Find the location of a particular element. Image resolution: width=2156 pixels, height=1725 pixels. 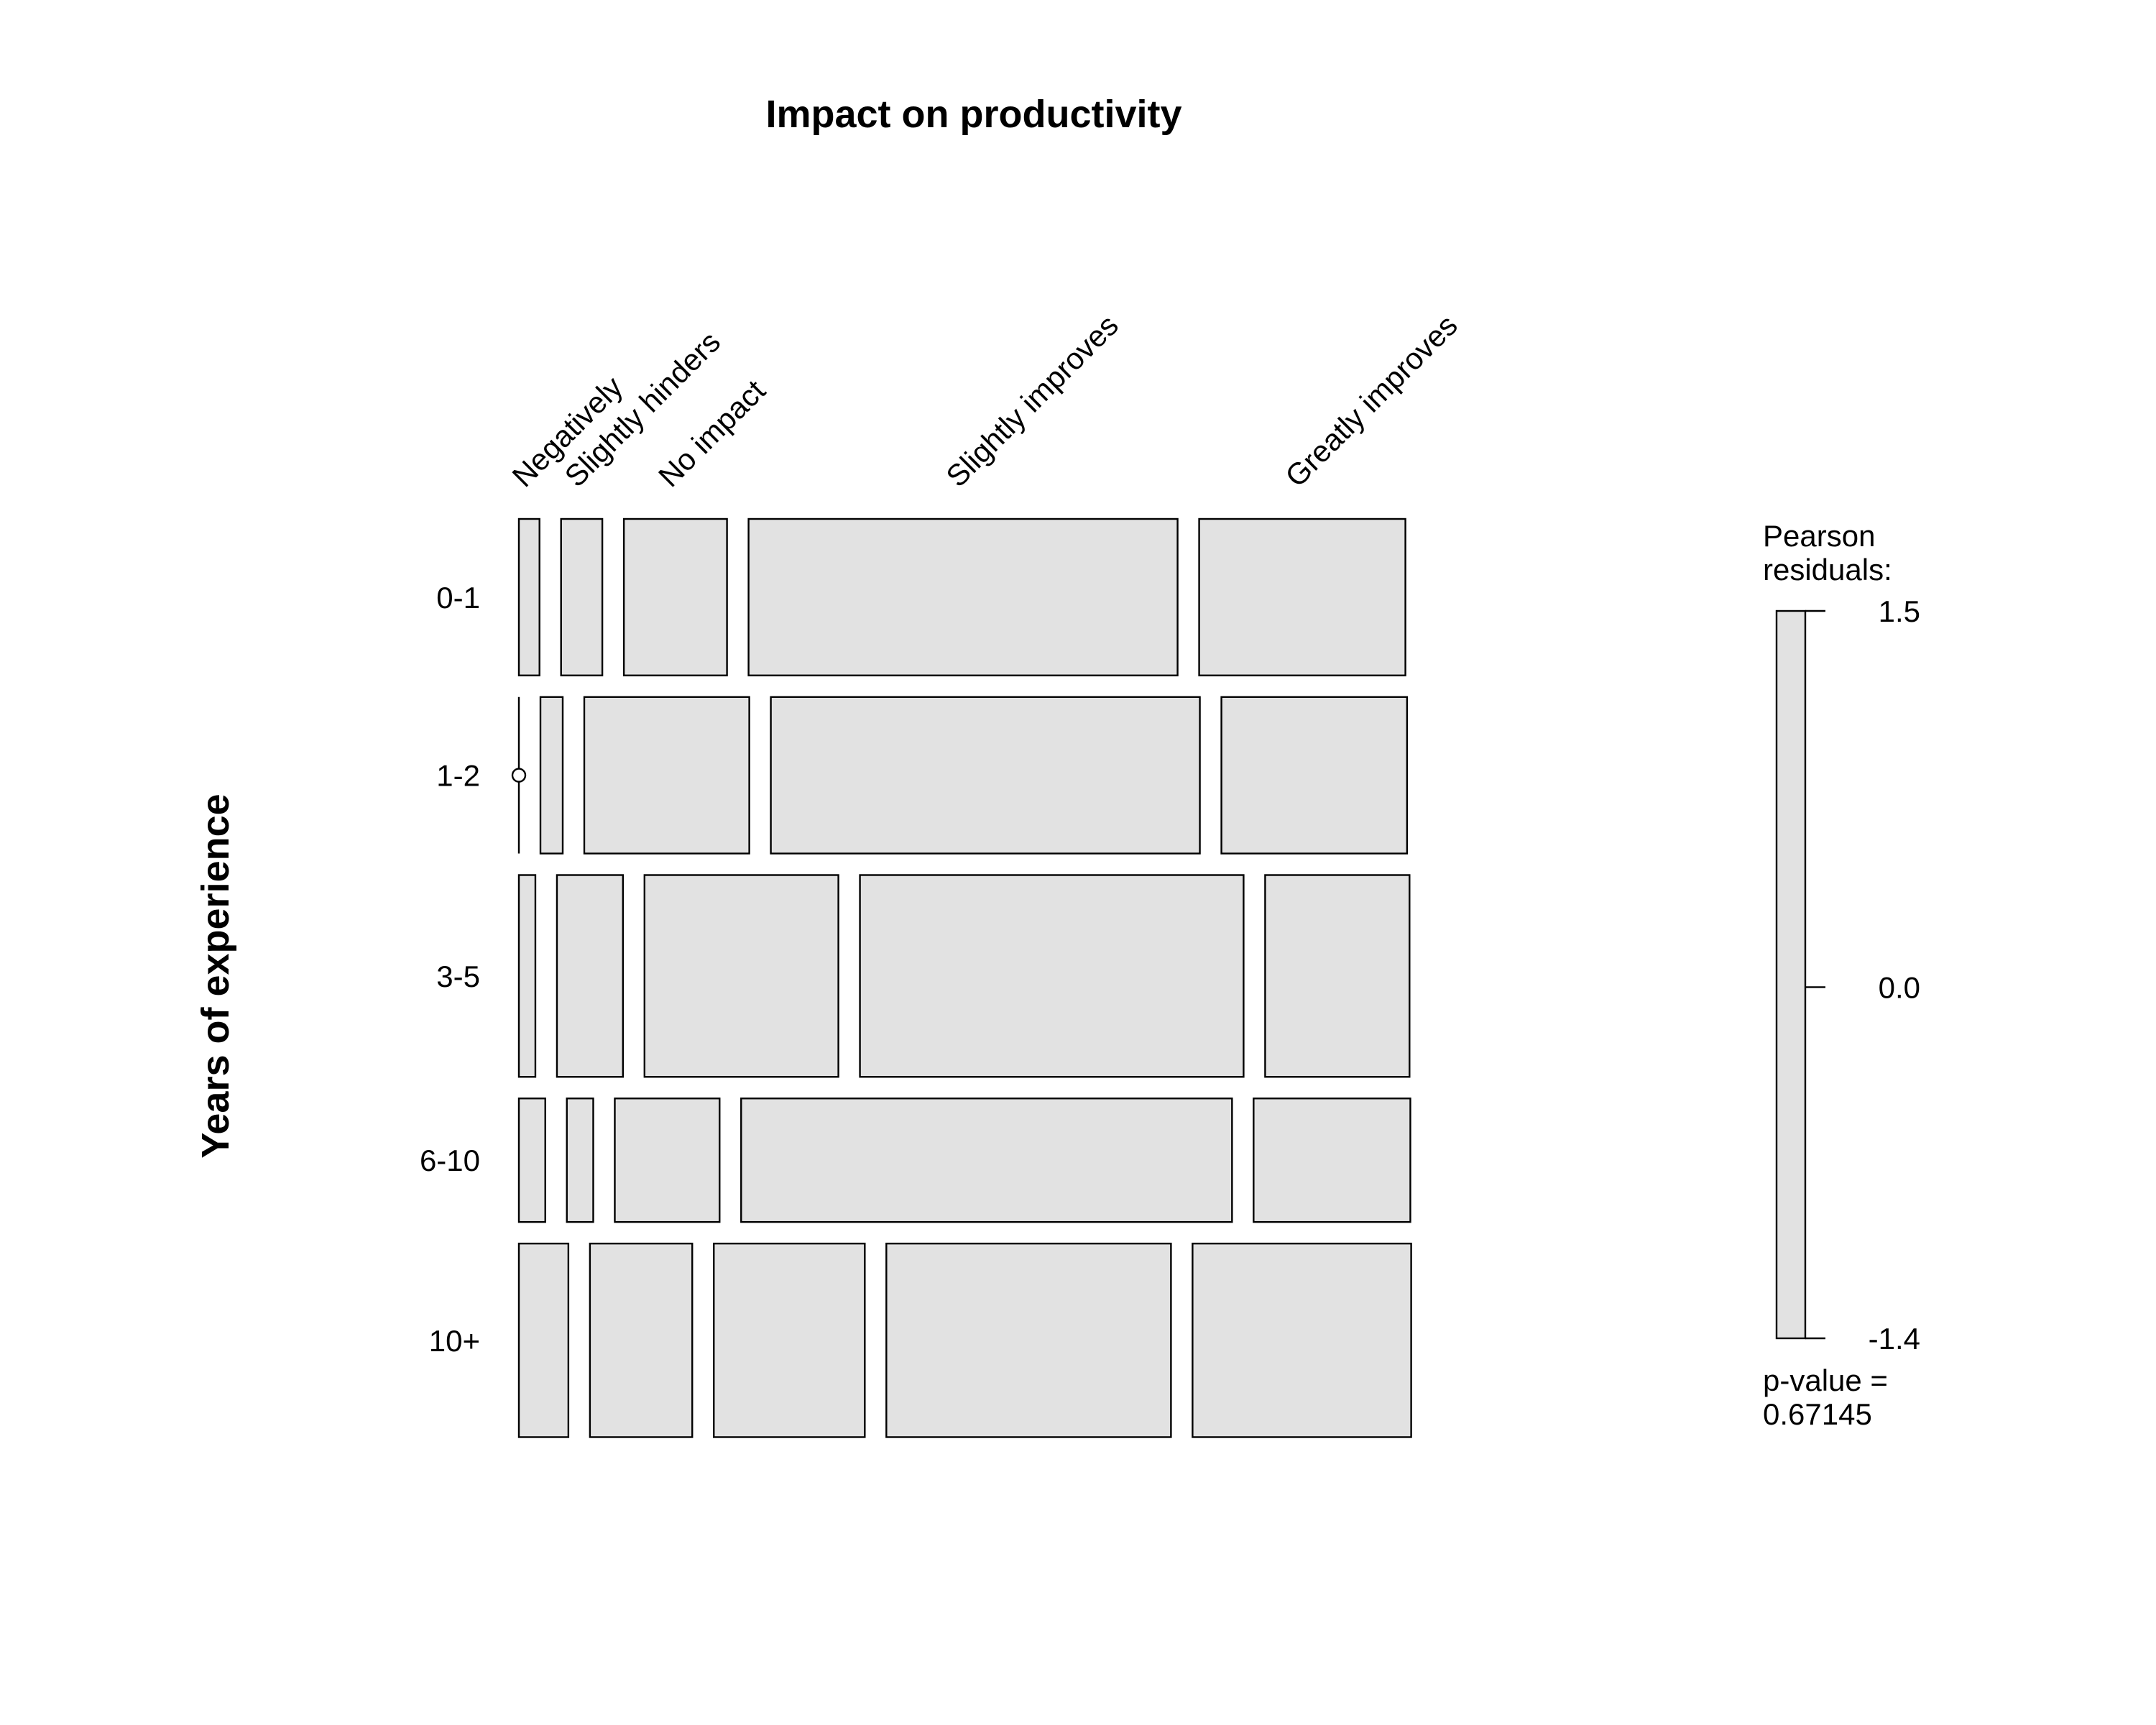

legend-tick-label: 0.0 is located at coordinates (1899, 987).